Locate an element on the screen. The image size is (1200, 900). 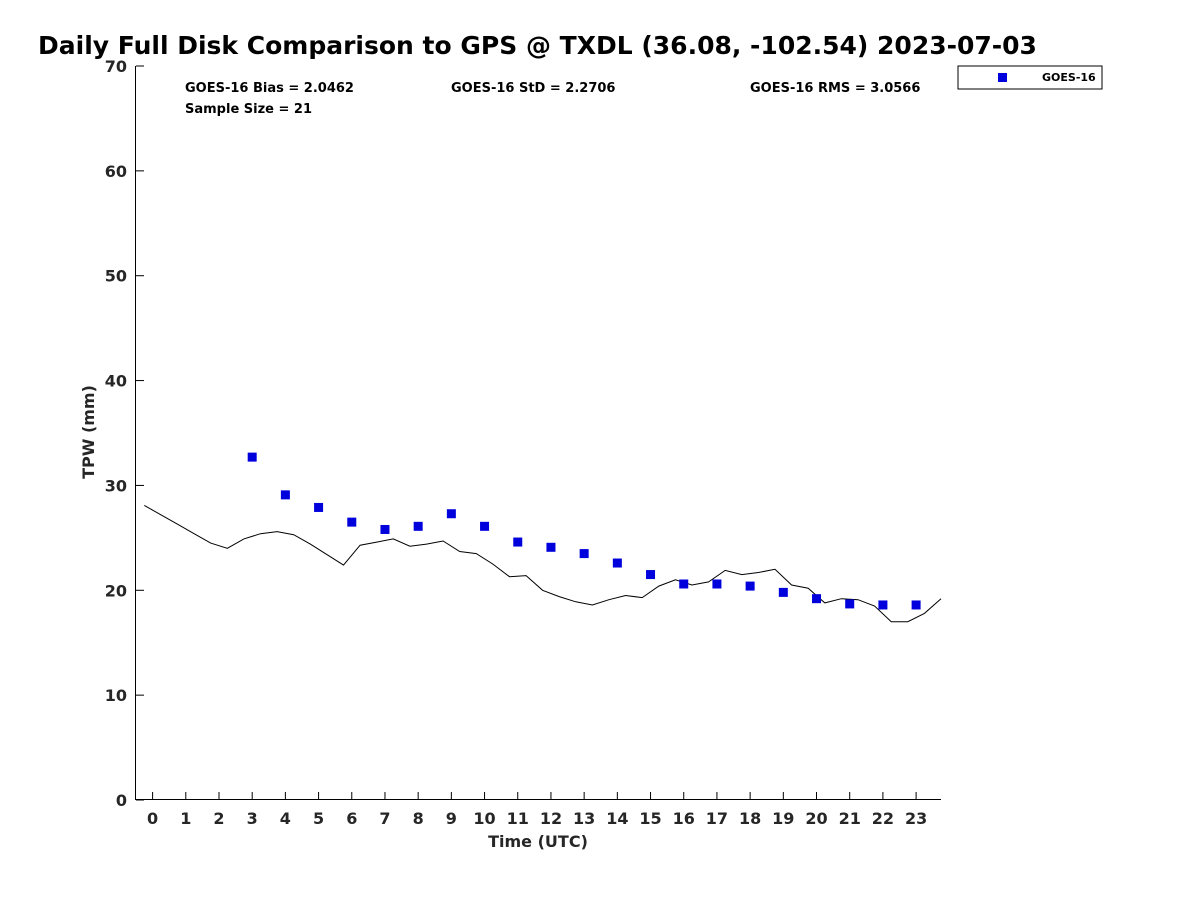
stat-rms: GOES-16 RMS = 3.0566 is located at coordinates (835, 88).